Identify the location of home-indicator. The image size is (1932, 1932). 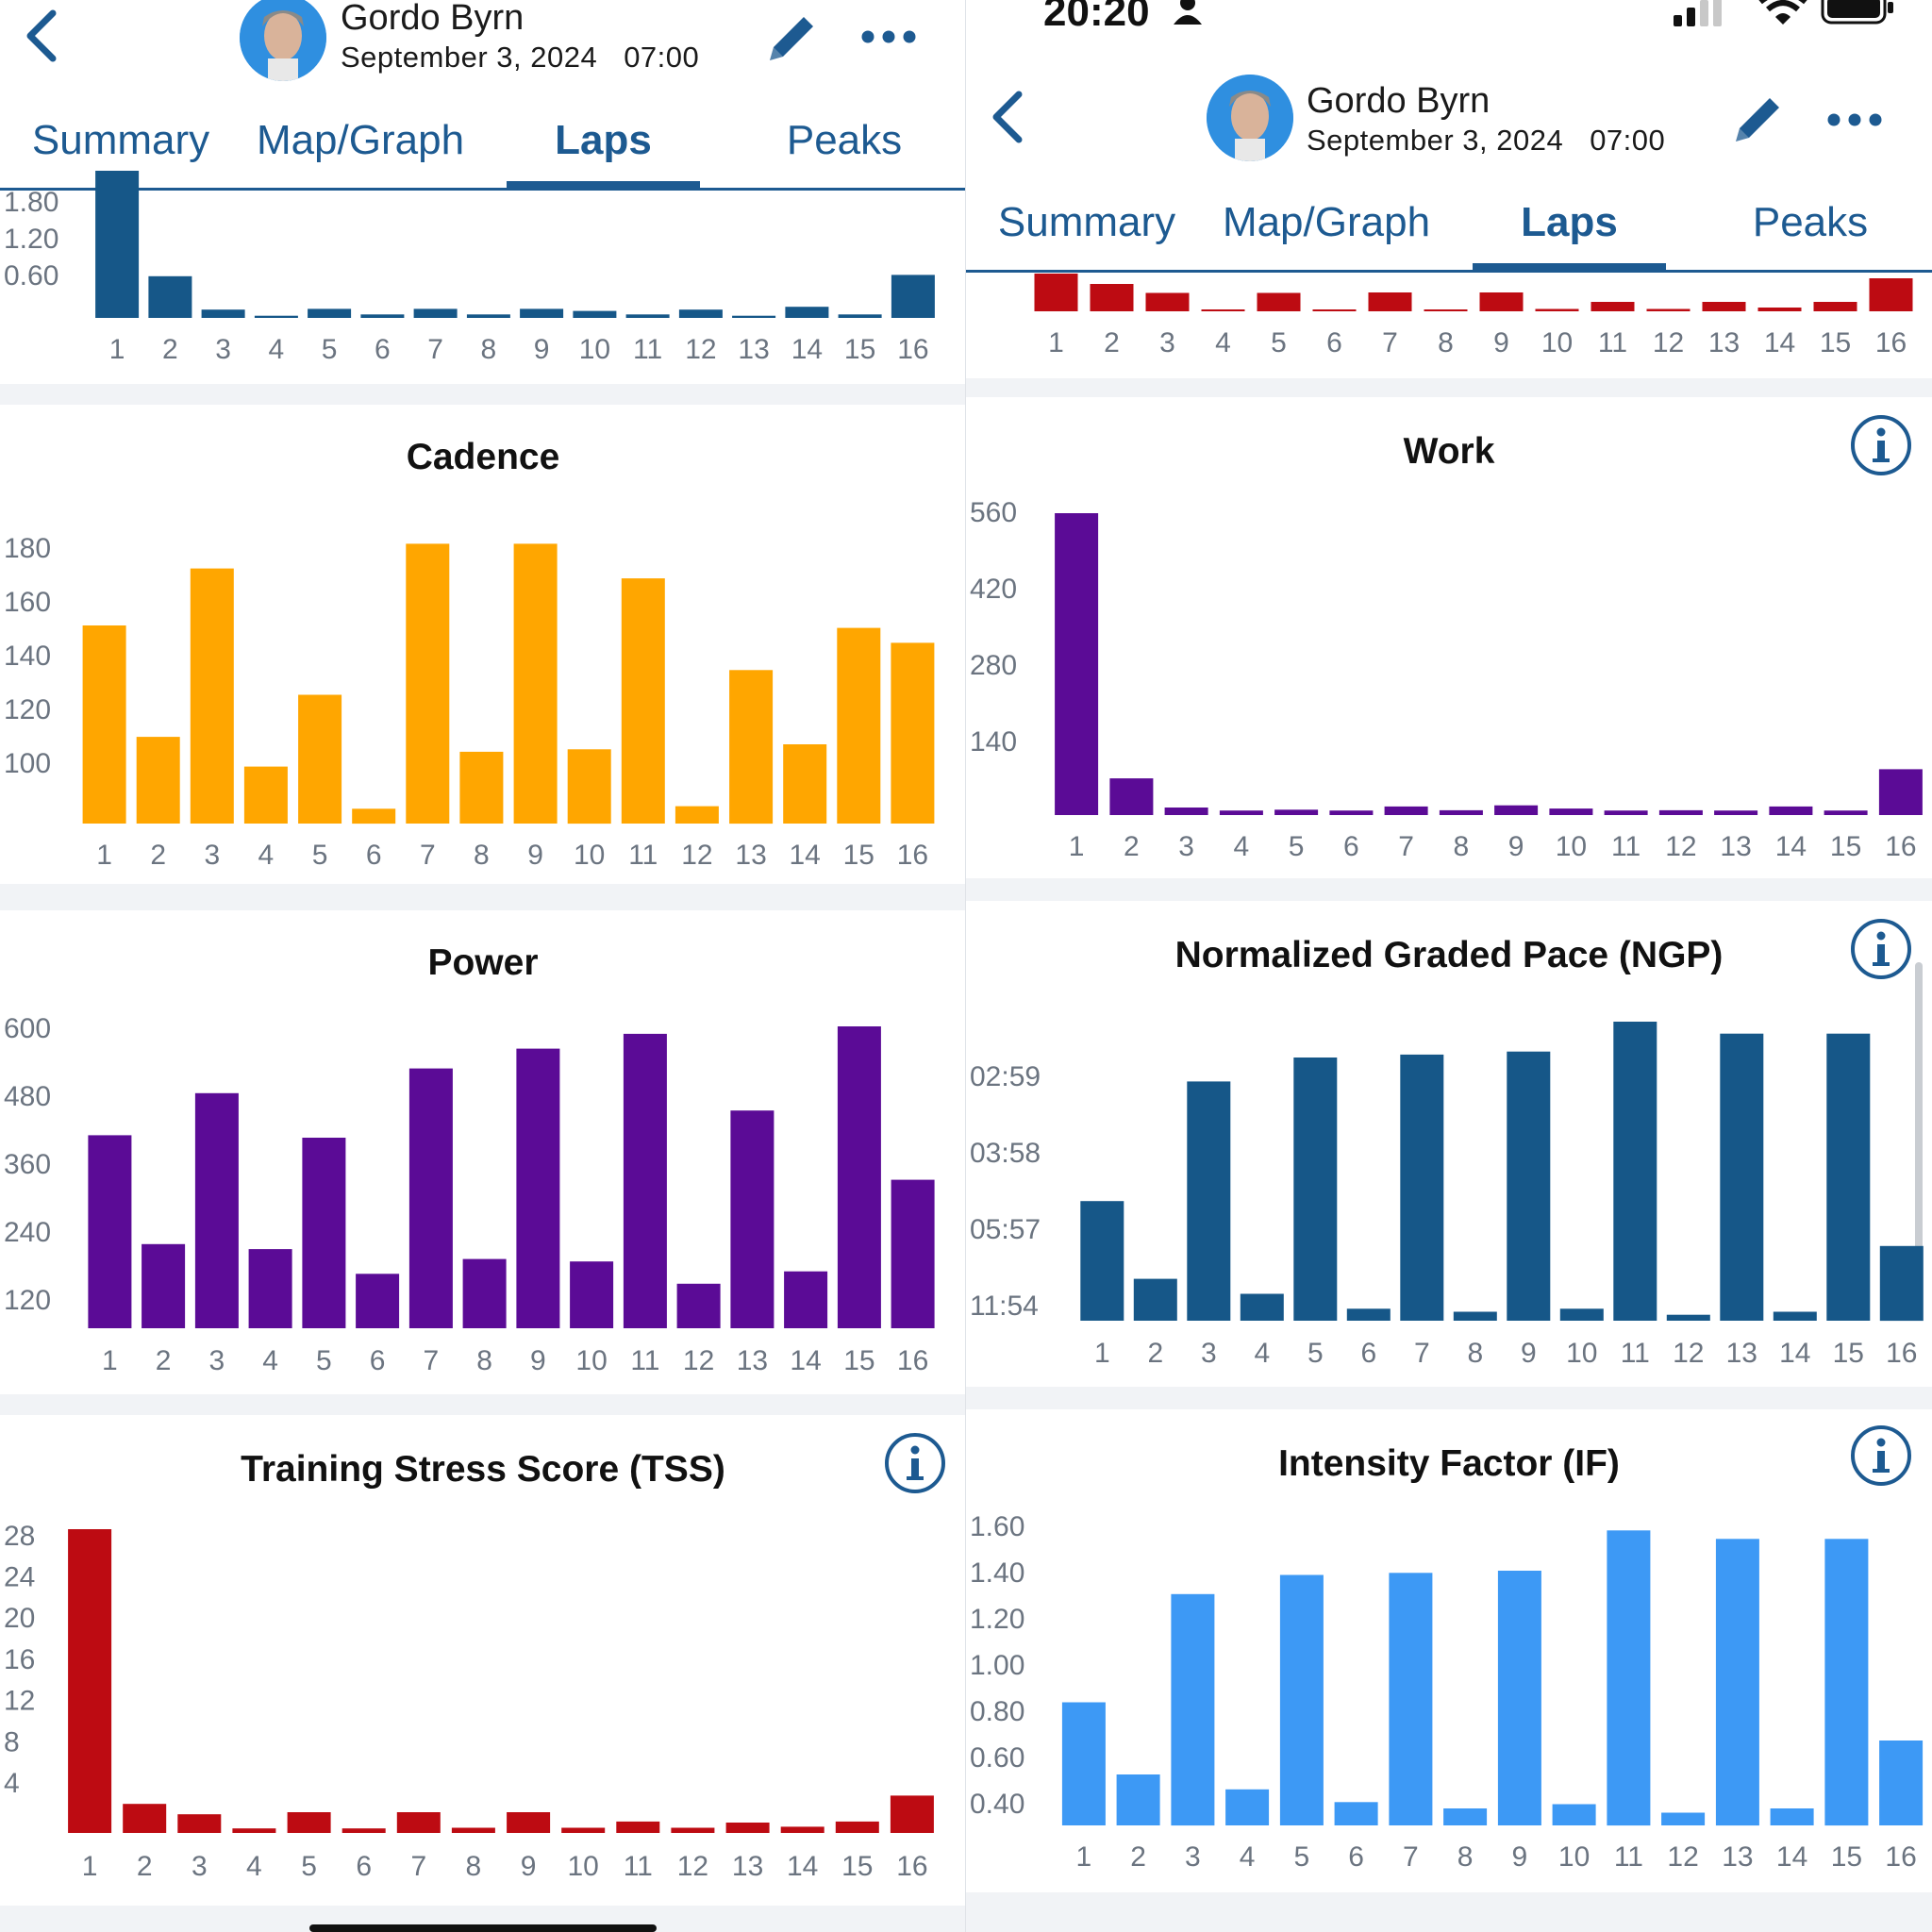
(483, 1928).